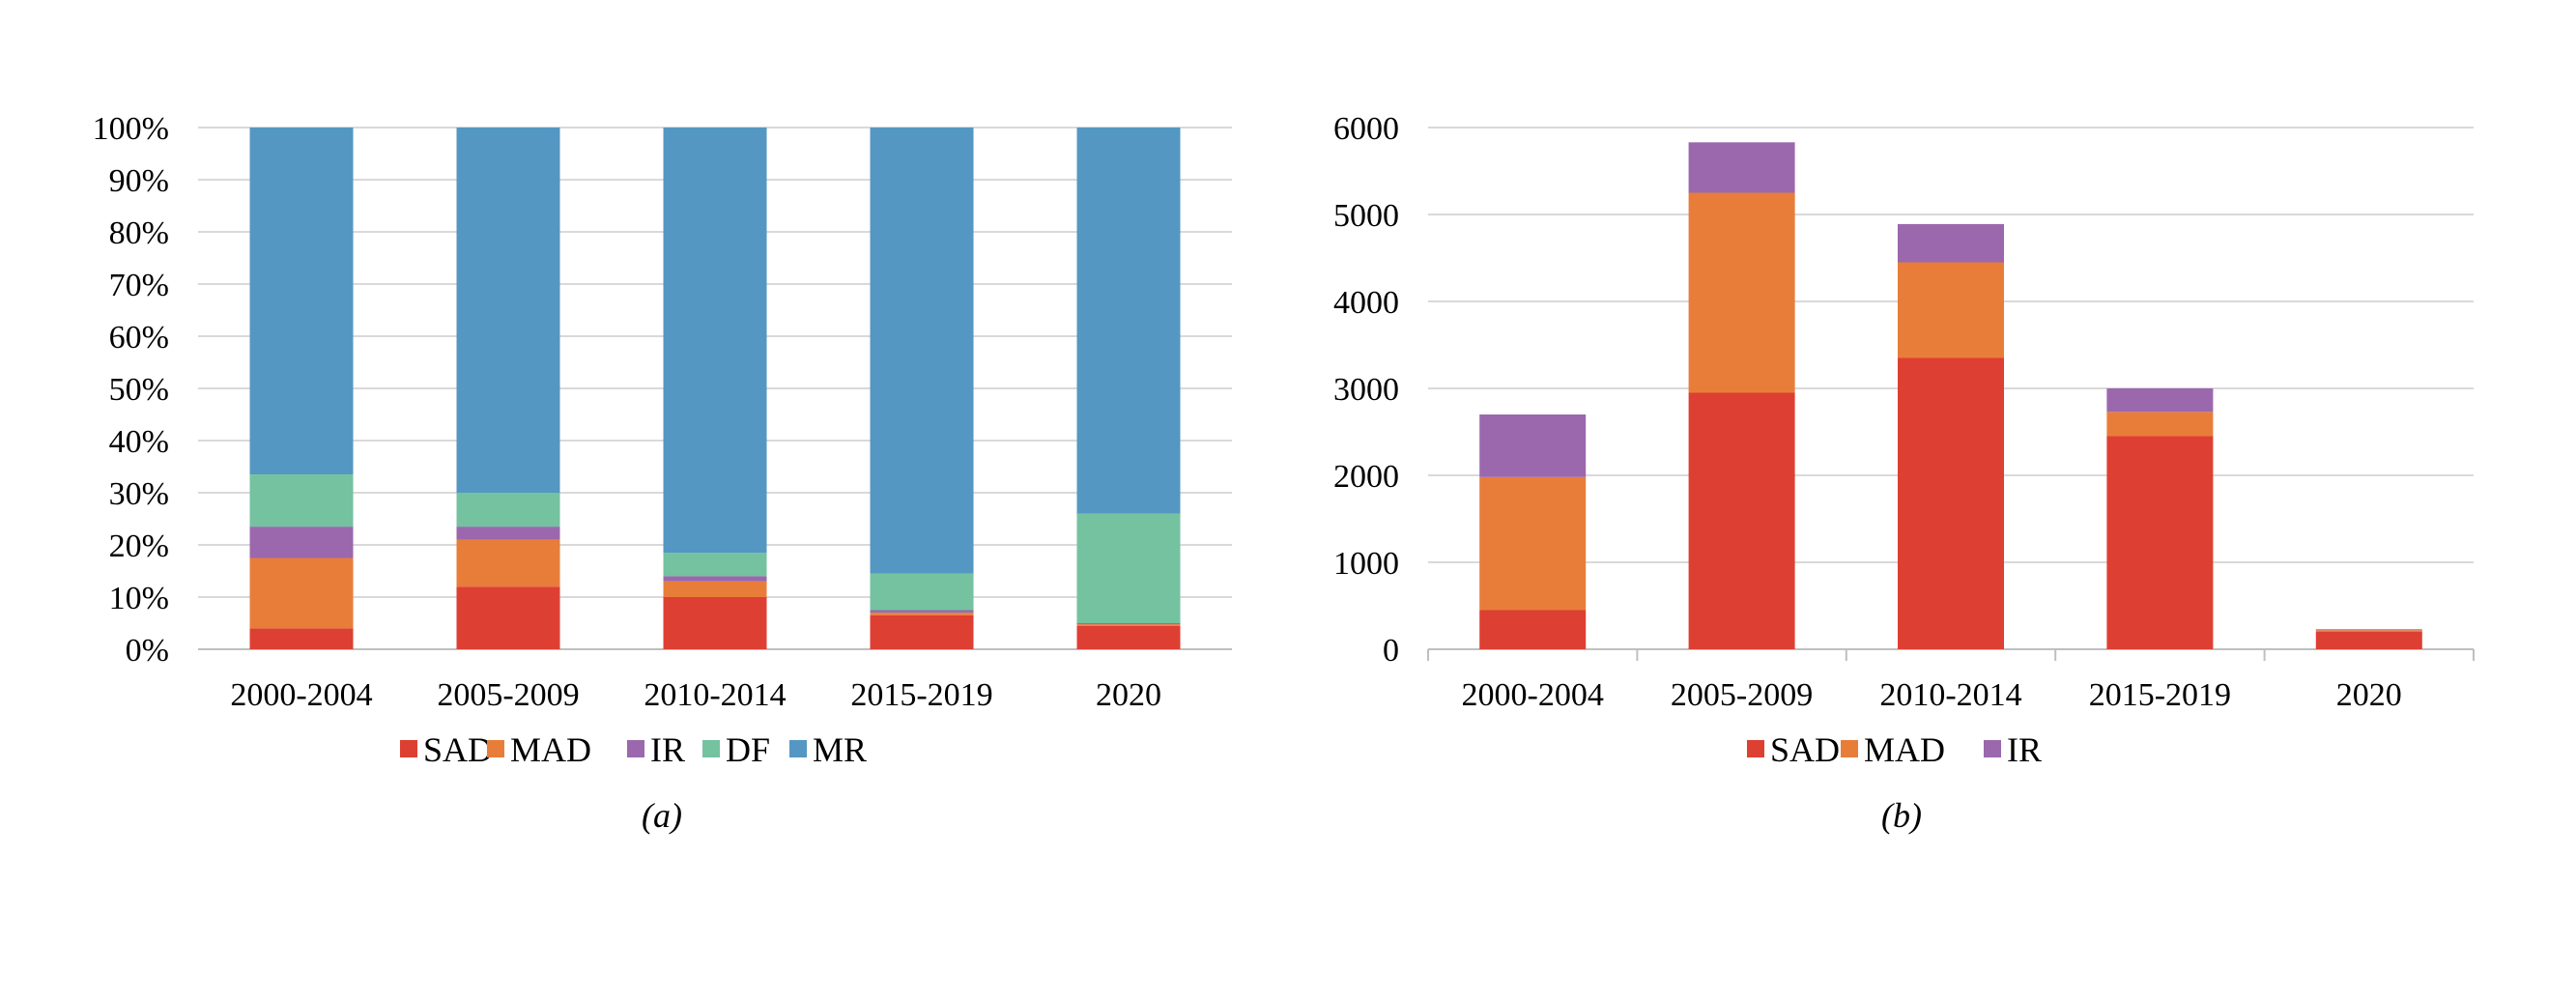 This screenshot has height=999, width=2576. What do you see at coordinates (1391, 651) in the screenshot?
I see `y-tick-label: 0` at bounding box center [1391, 651].